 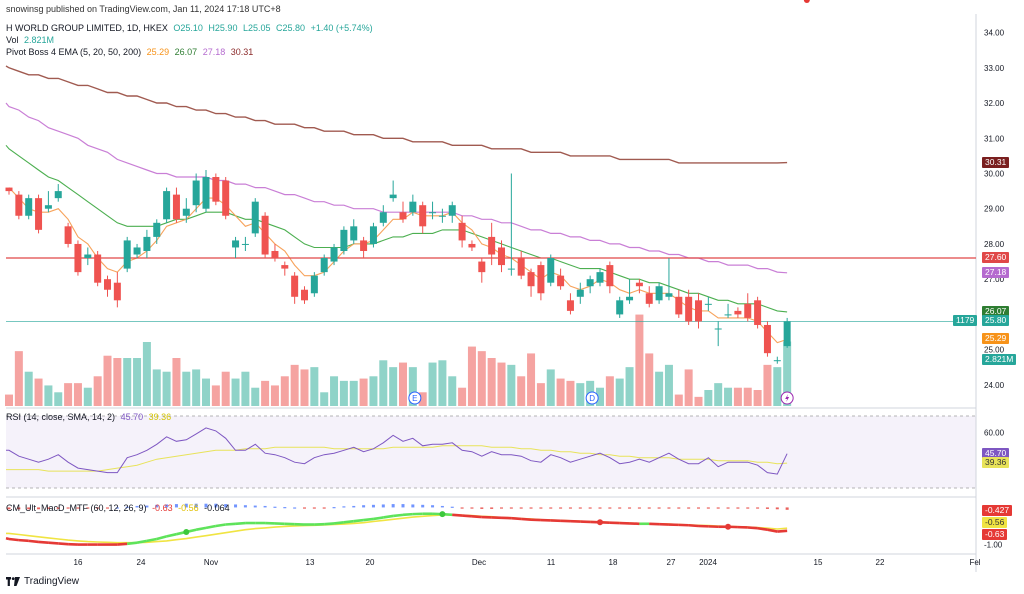 I want to click on rsi-tick-label: 60.00, so click(x=994, y=432).